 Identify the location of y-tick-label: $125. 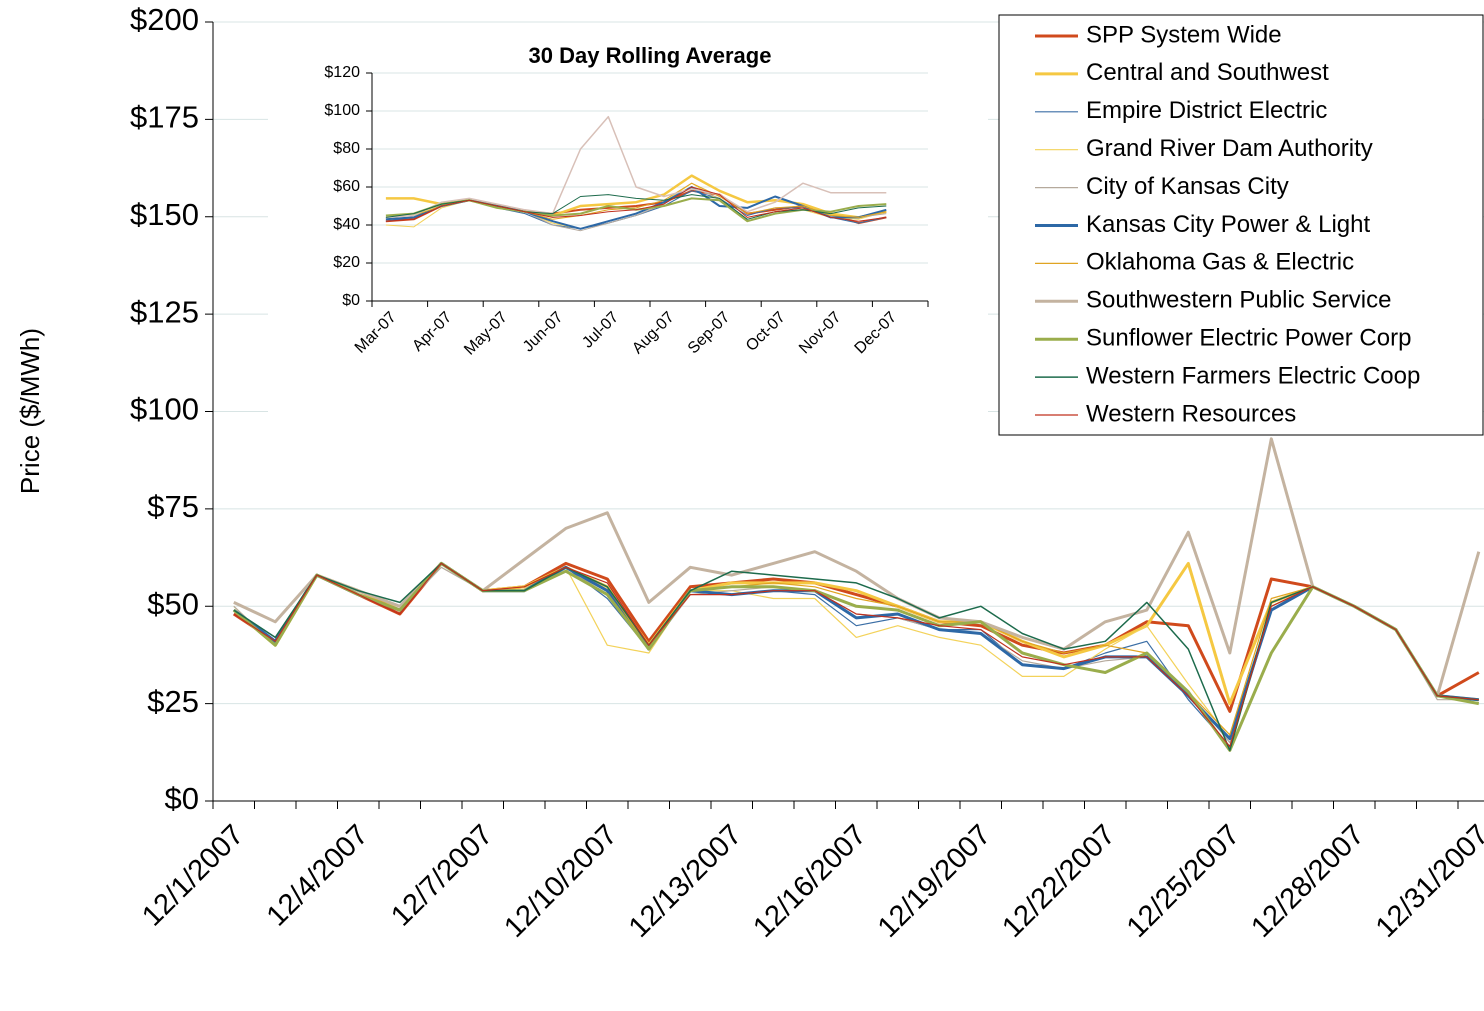
(164, 311).